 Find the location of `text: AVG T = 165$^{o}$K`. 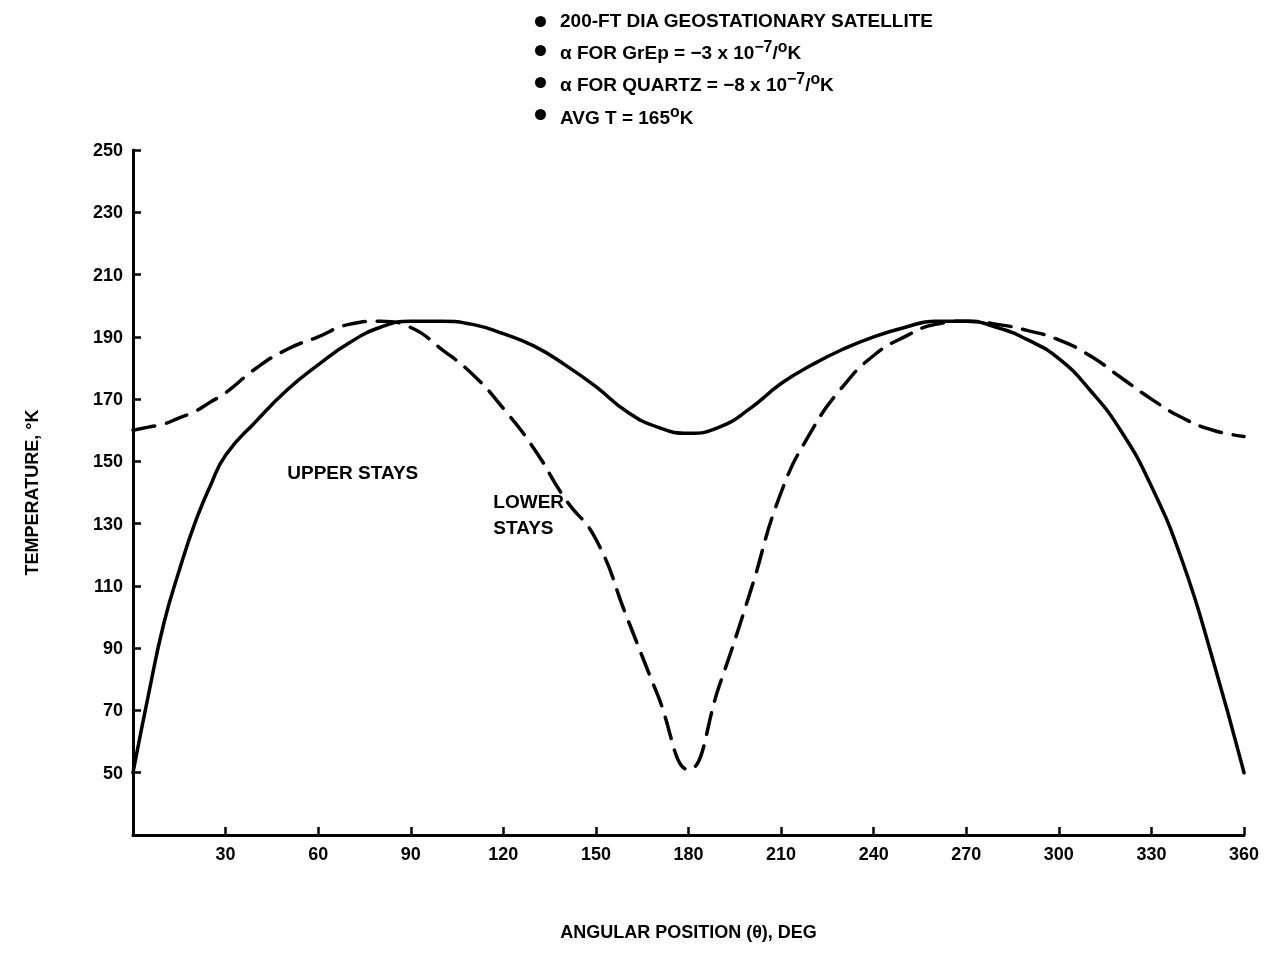

text: AVG T = 165$^{o}$K is located at coordinates (627, 115).